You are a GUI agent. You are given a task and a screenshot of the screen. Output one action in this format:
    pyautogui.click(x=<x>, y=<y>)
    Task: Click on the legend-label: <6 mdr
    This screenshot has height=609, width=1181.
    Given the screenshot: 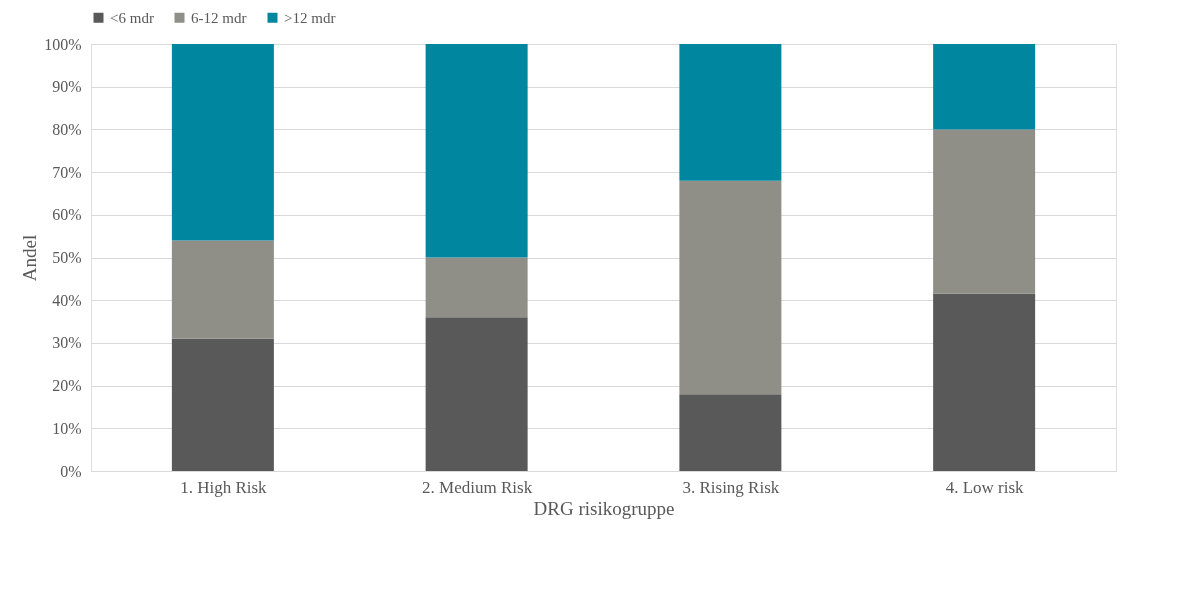 What is the action you would take?
    pyautogui.click(x=132, y=17)
    